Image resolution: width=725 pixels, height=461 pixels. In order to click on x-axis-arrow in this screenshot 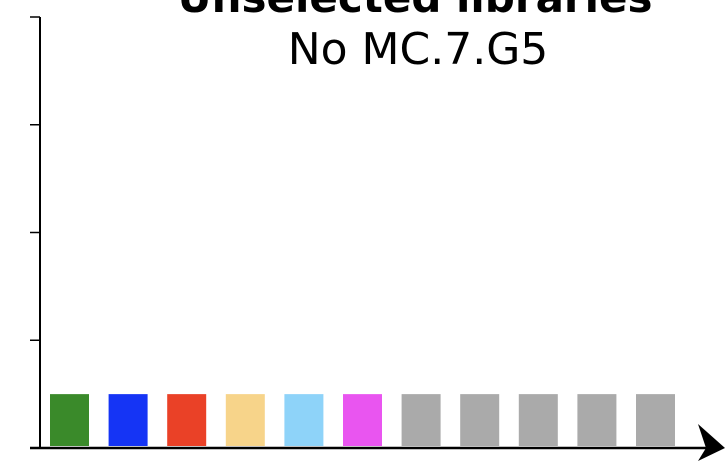, I will do `click(711, 442)`.